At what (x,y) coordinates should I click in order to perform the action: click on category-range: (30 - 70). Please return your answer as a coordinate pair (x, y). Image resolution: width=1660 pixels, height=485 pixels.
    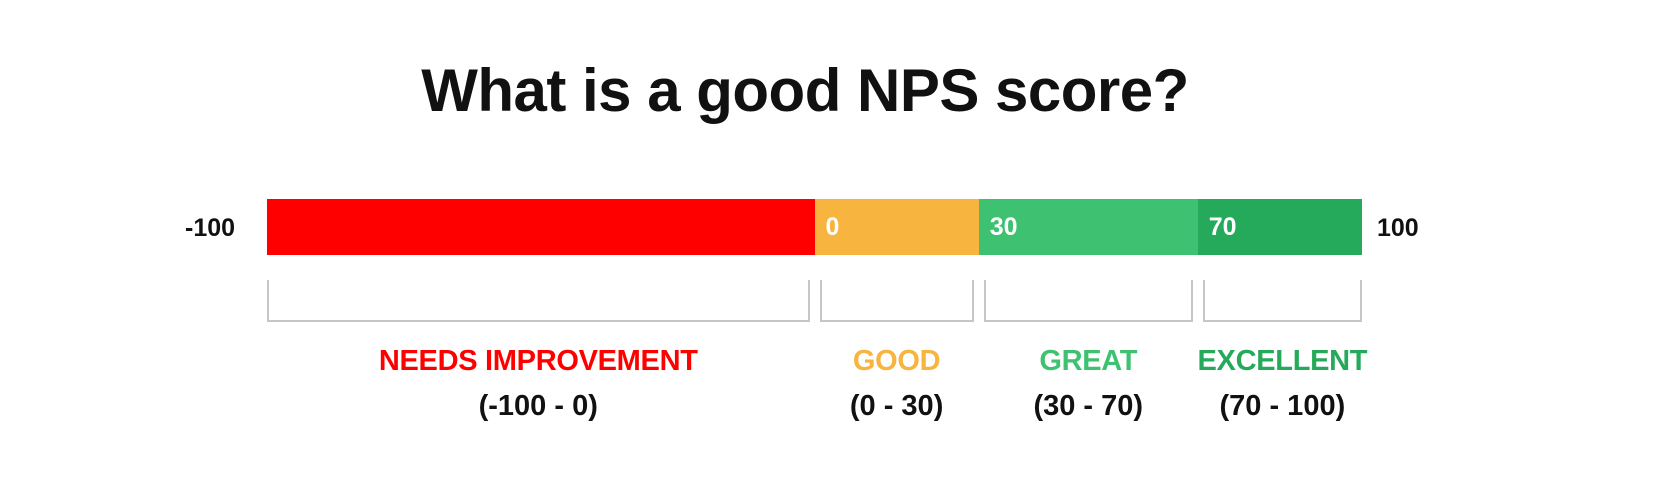
    Looking at the image, I should click on (1088, 406).